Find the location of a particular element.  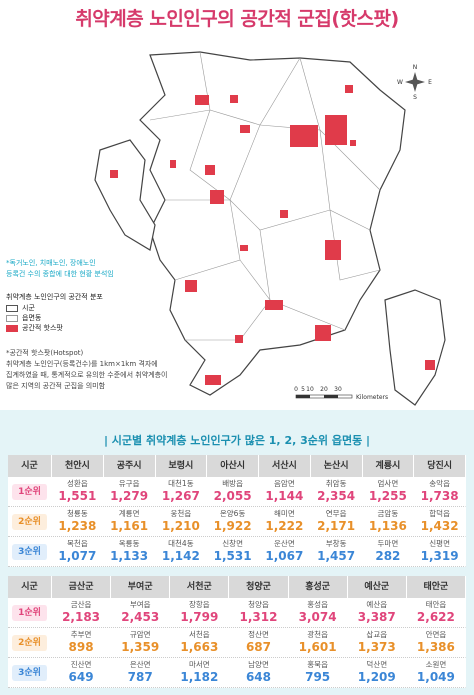

place-name: 예산읍 is located at coordinates (377, 604).